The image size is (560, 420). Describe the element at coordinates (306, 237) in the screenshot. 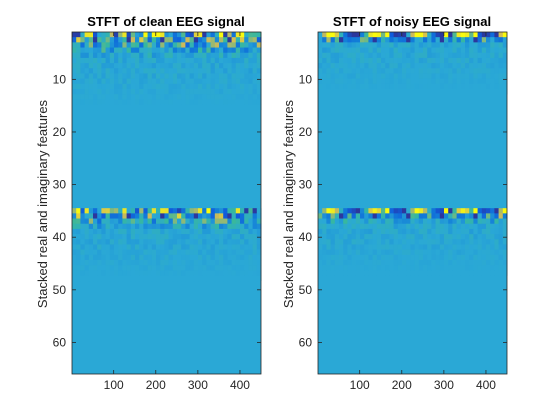

I see `y-tick-label: 40` at that location.